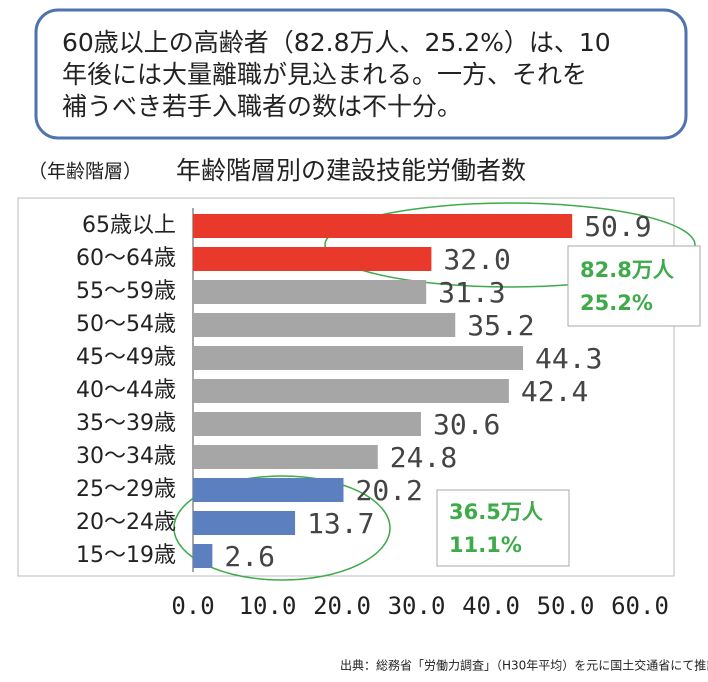  Describe the element at coordinates (471, 292) in the screenshot. I see `value-label: 31.3` at that location.